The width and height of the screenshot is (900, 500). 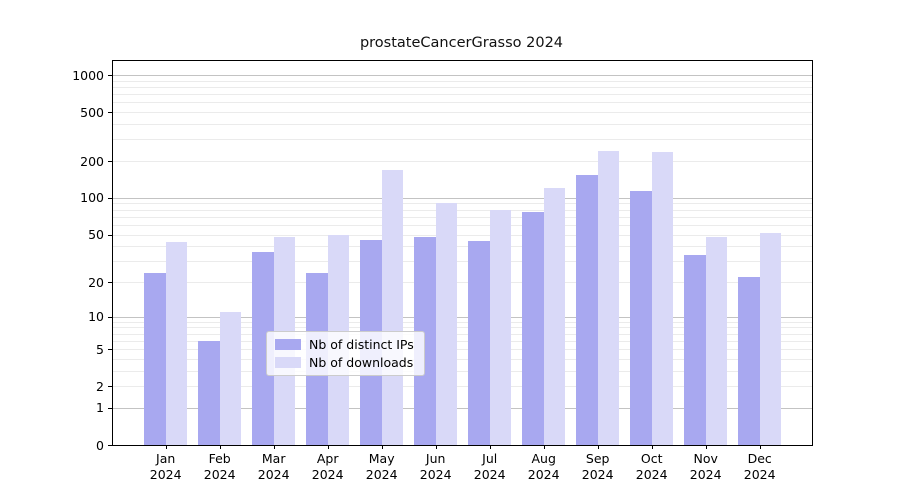 What do you see at coordinates (176, 343) in the screenshot?
I see `bar-downloads-jan` at bounding box center [176, 343].